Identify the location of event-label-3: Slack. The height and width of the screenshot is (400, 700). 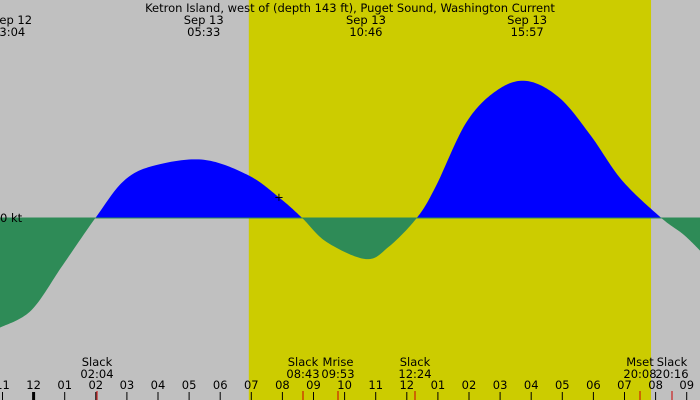
(415, 362).